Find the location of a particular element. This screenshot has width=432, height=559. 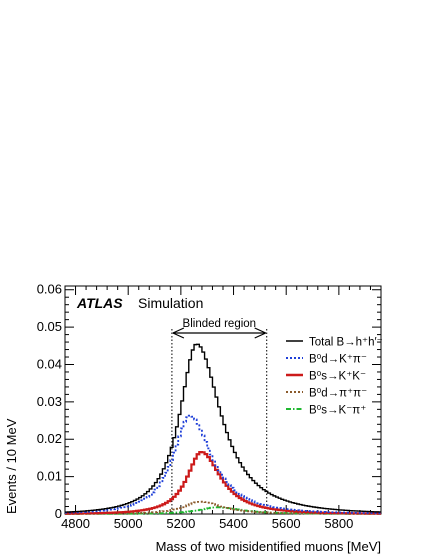

legend-entry: B⁰d→π⁺π⁻ is located at coordinates (338, 394).